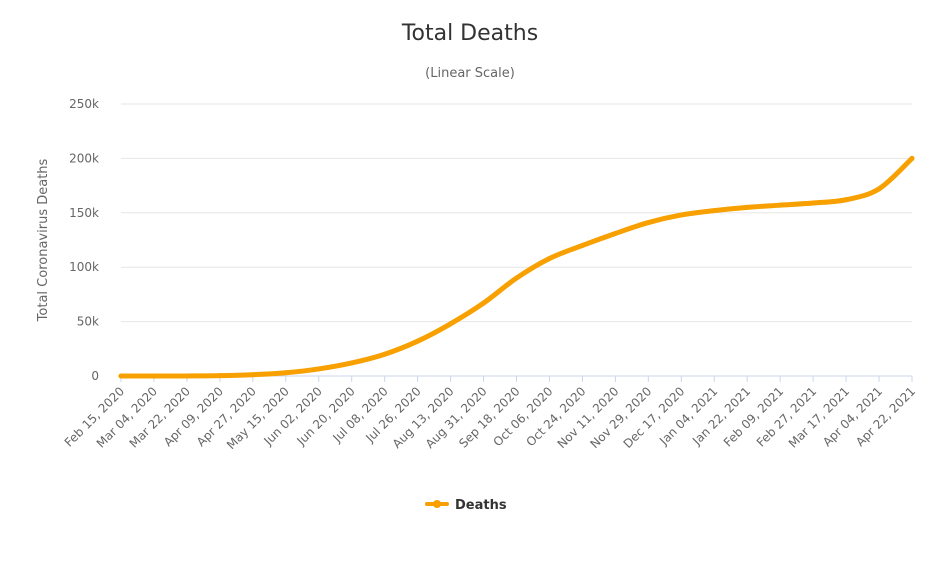 The width and height of the screenshot is (940, 577). What do you see at coordinates (481, 505) in the screenshot?
I see `legend-label-deaths: Deaths` at bounding box center [481, 505].